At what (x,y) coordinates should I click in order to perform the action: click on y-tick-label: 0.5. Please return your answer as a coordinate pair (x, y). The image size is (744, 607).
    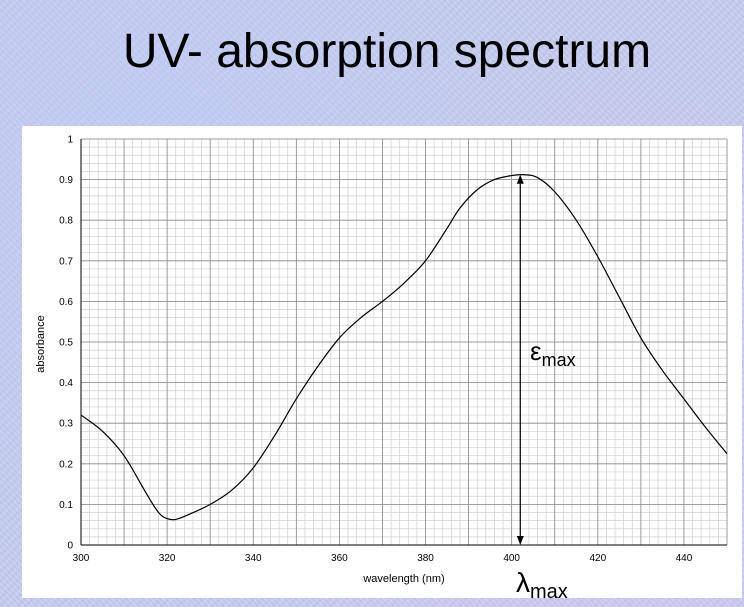
    Looking at the image, I should click on (66, 343).